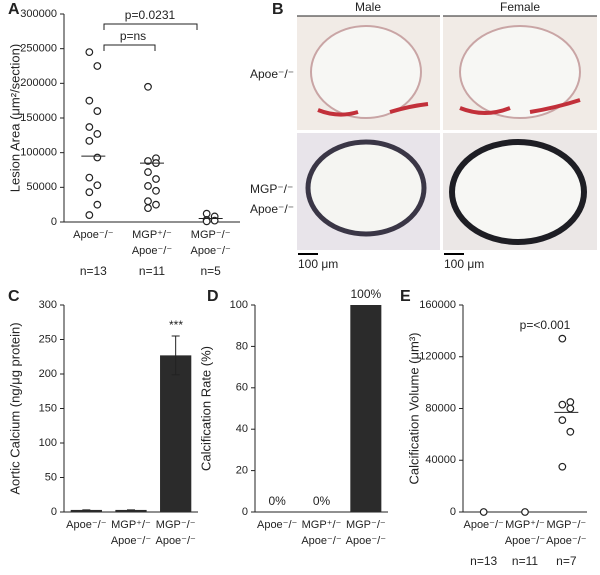  What do you see at coordinates (41, 187) in the screenshot?
I see `y-tick-label: 50000` at bounding box center [41, 187].